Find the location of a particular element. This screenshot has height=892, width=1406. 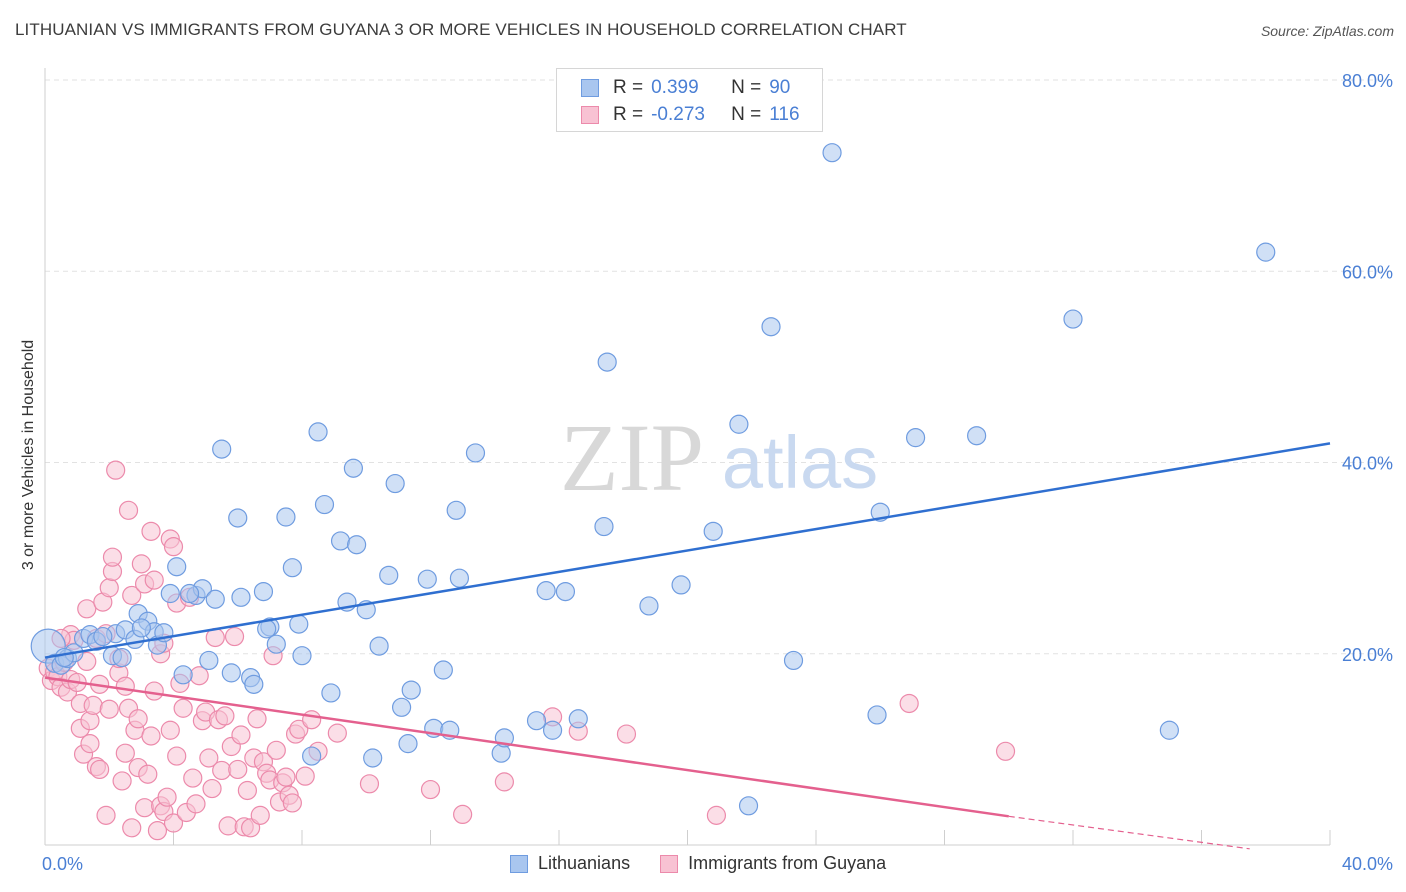

series-legend: Lithuanians Immigrants from Guyana is located at coordinates (713, 863).